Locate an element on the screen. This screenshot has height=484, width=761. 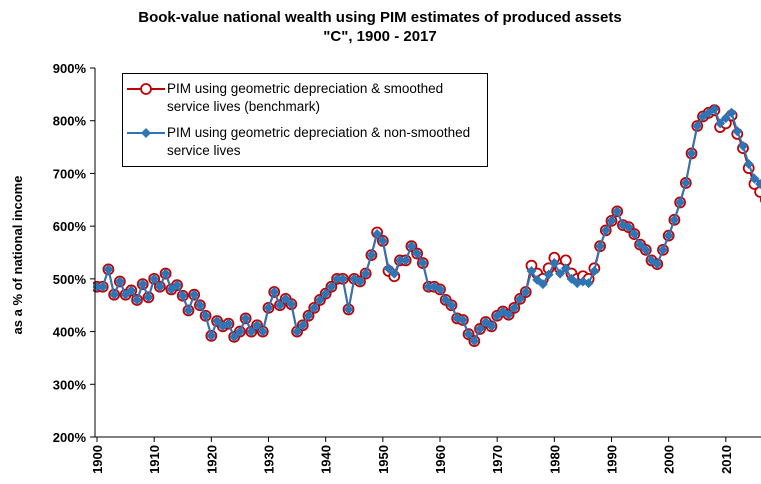
x-tick-label: 1910 is located at coordinates (154, 459).